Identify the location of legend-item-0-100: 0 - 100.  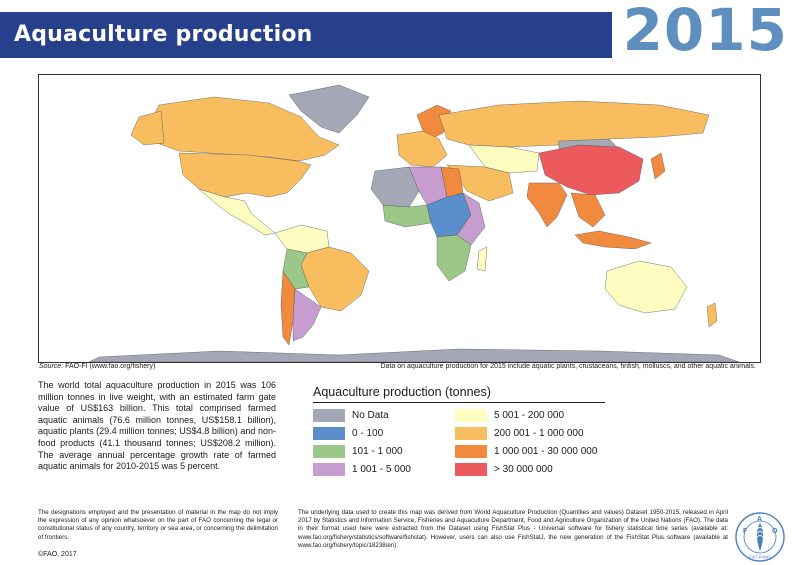
(383, 433).